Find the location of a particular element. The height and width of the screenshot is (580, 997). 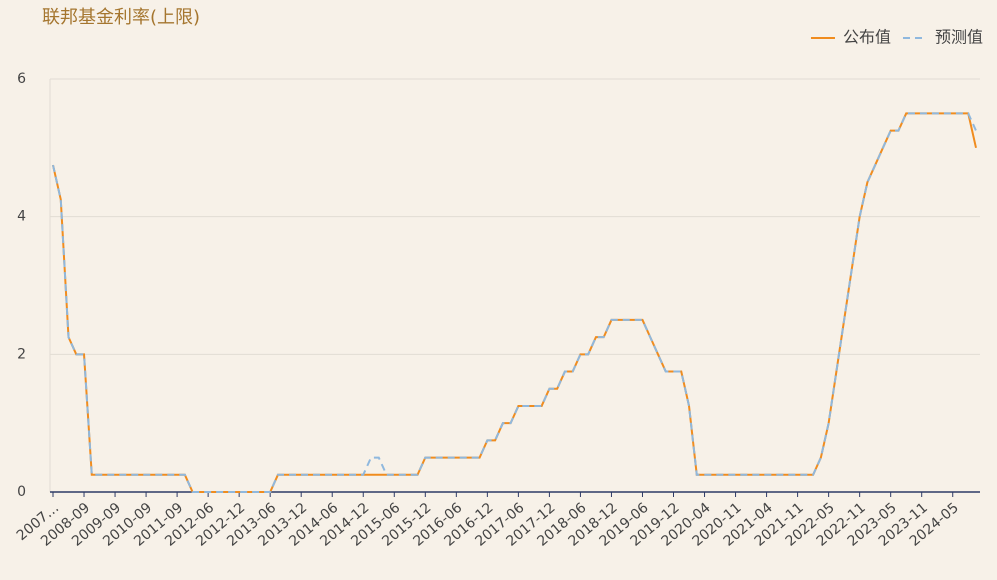

y-tick-label: 4 is located at coordinates (21, 217).